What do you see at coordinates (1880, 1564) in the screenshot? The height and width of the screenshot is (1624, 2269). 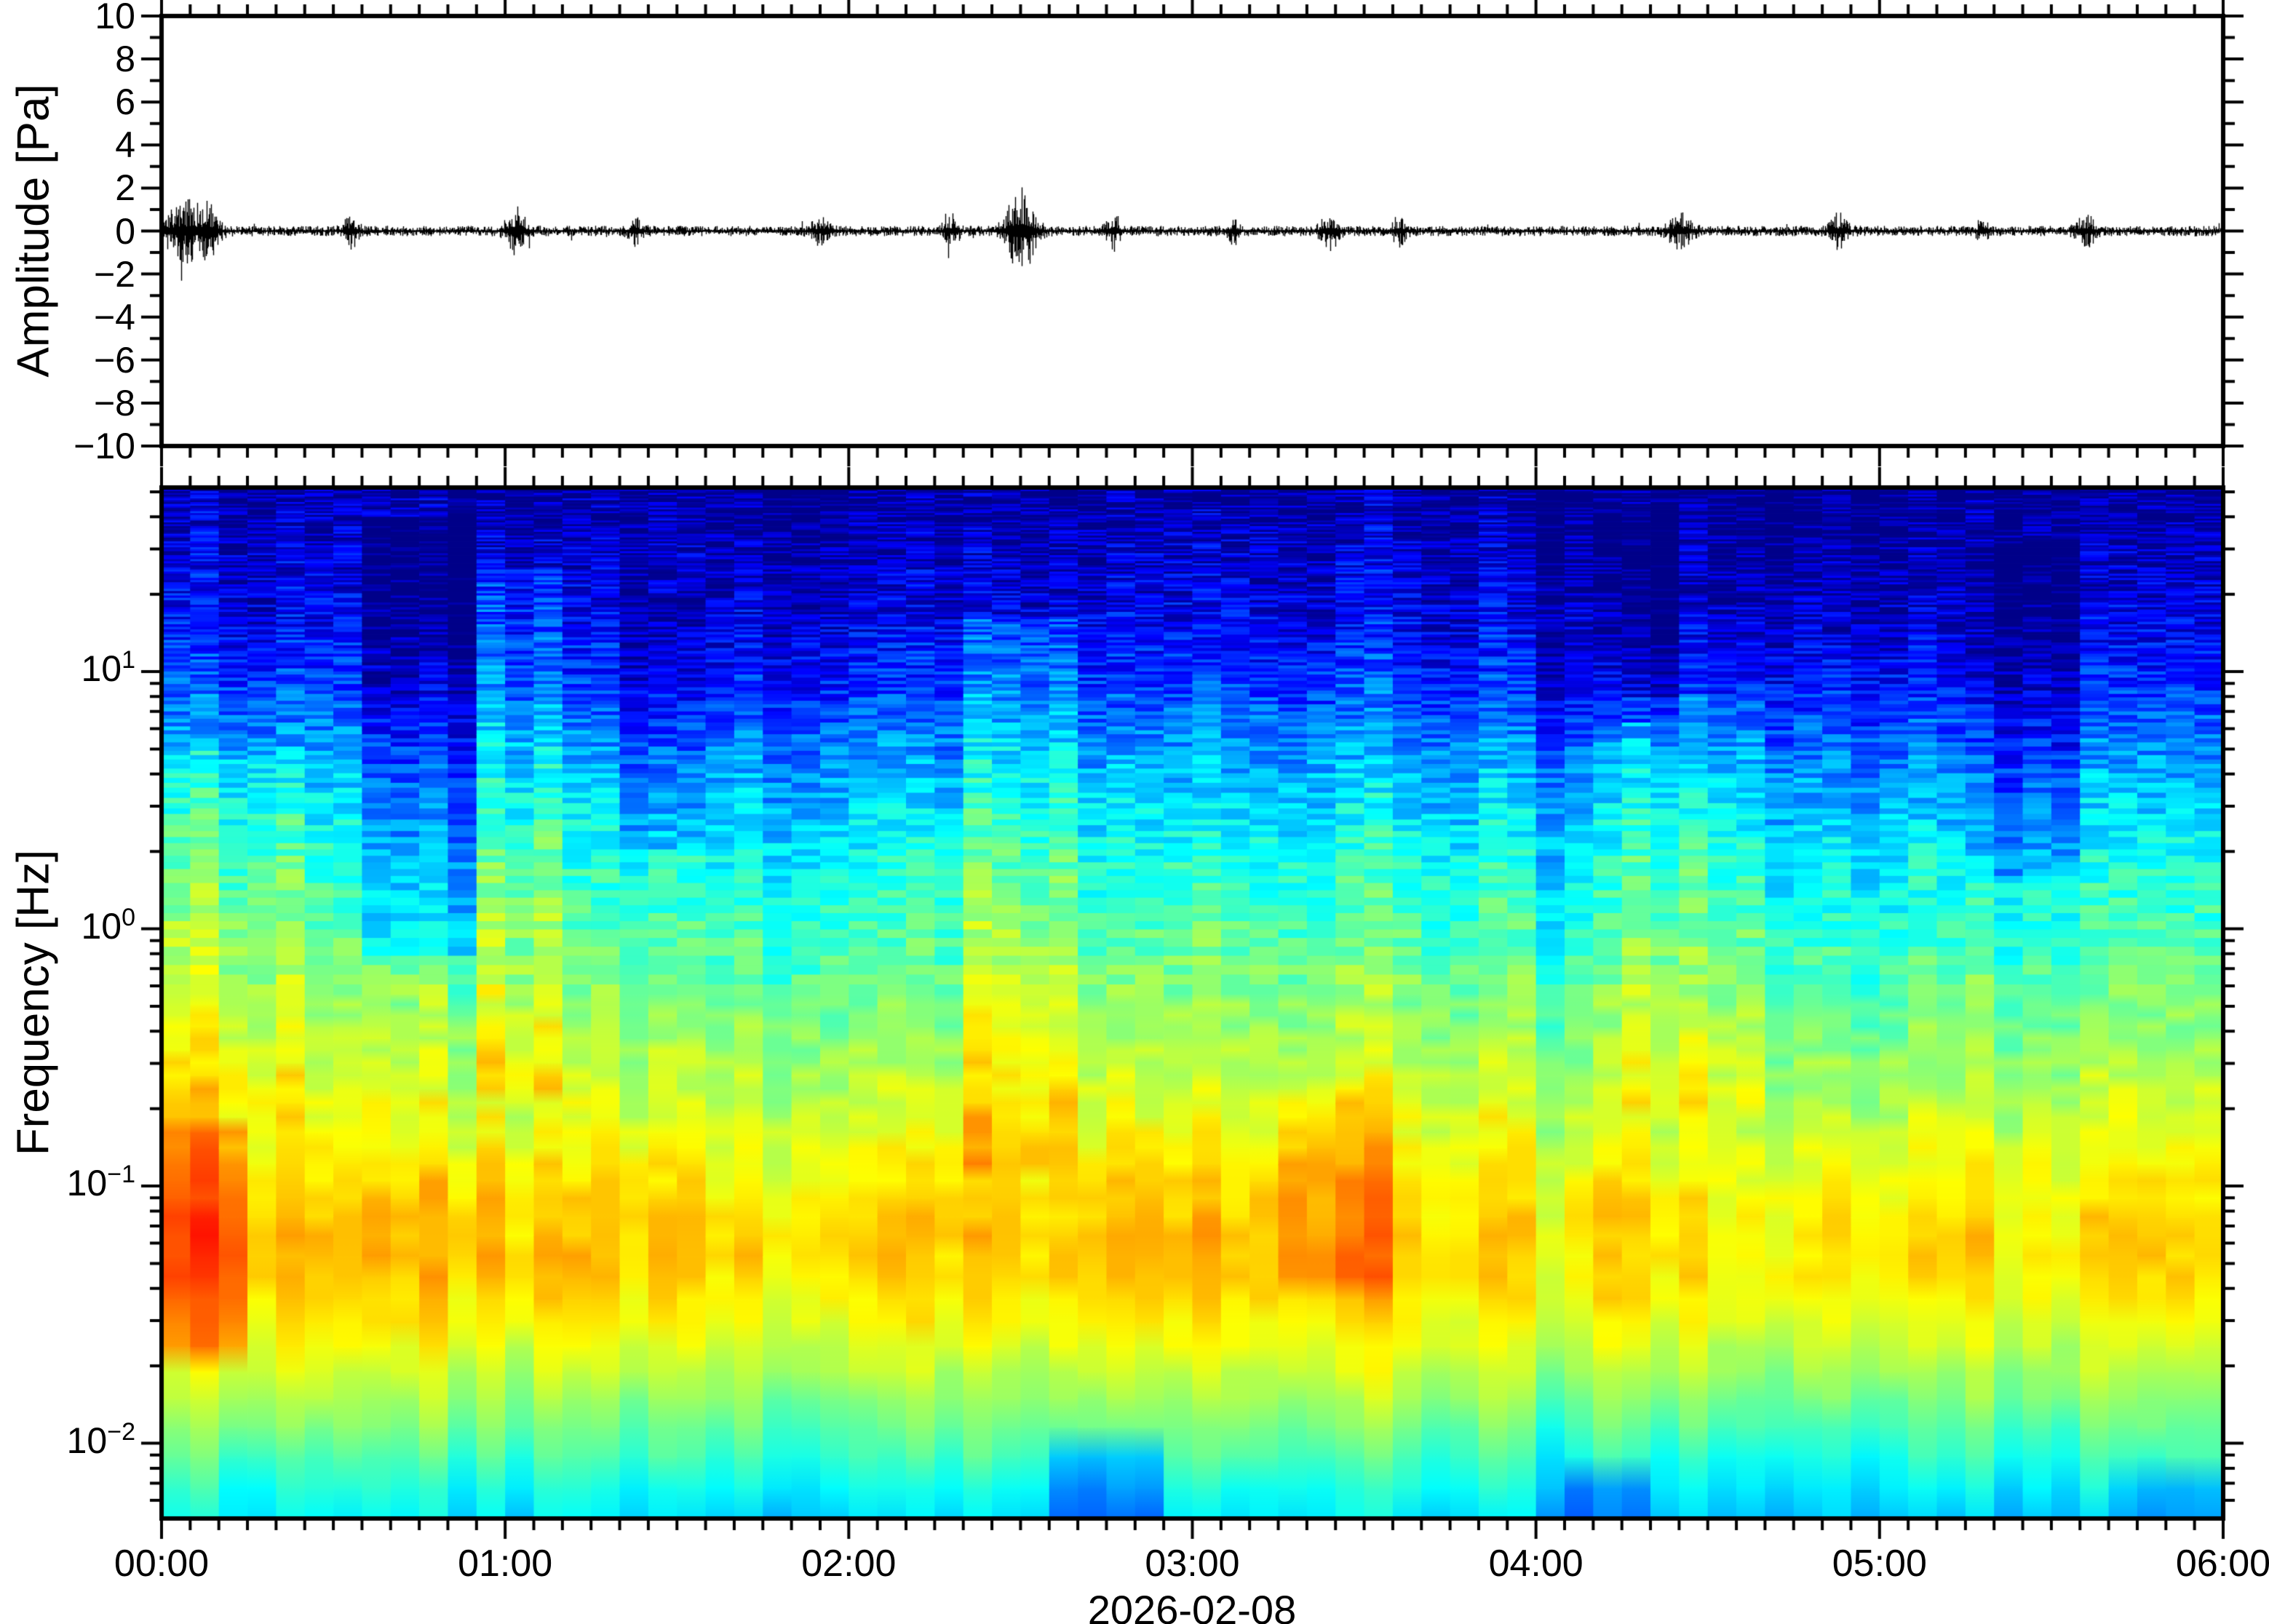 I see `time-tick-label: 05:00` at bounding box center [1880, 1564].